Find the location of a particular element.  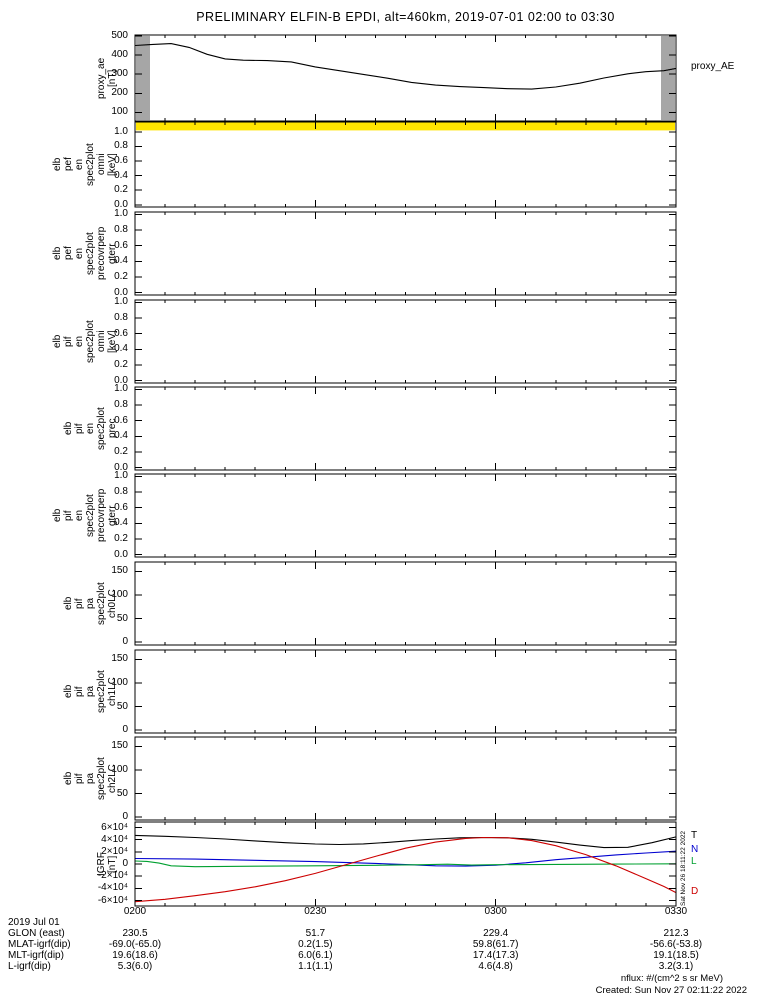

side-plot-timestamp: Sat Nov 26 18:11:22 2022 is located at coordinates (683, 868).